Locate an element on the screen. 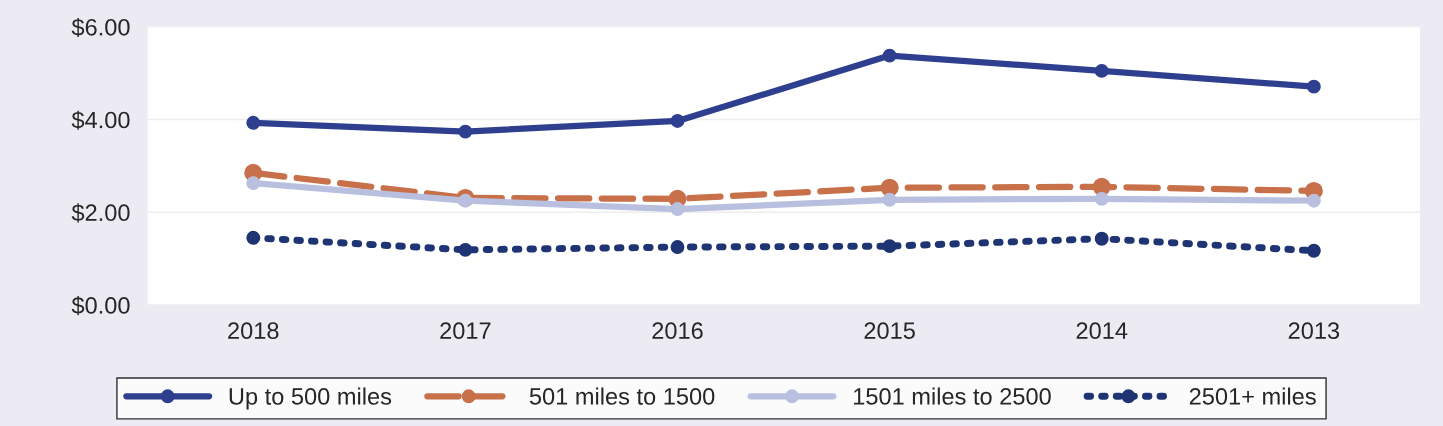  x-tick-label: 2015 is located at coordinates (889, 331).